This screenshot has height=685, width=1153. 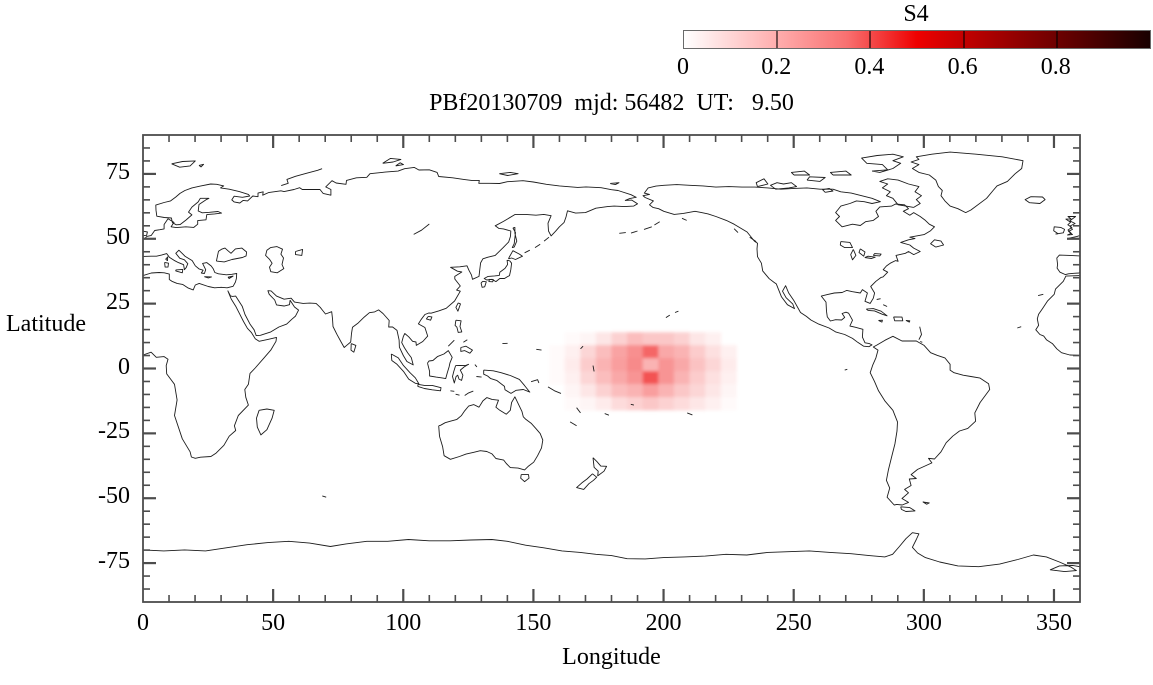 I want to click on y-tick-label: 75, so click(x=118, y=171).